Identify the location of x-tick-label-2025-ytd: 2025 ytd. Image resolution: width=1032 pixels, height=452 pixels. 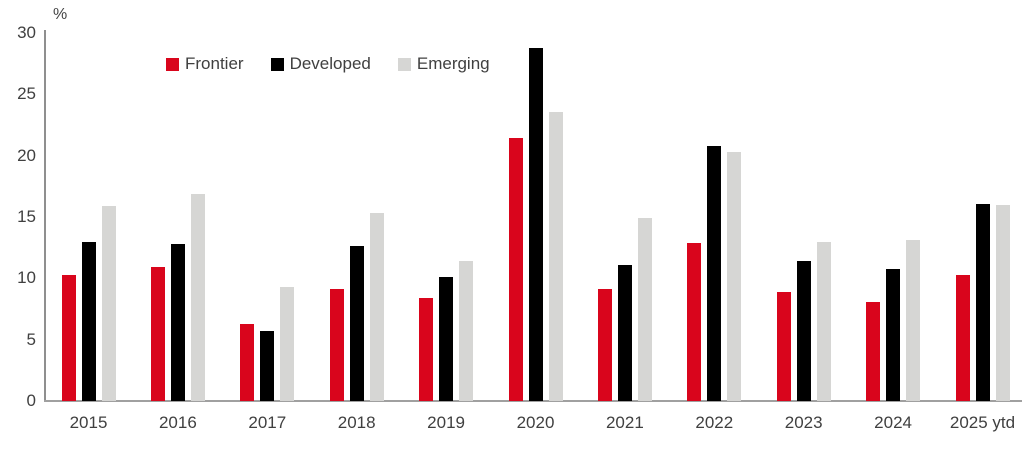
(982, 422).